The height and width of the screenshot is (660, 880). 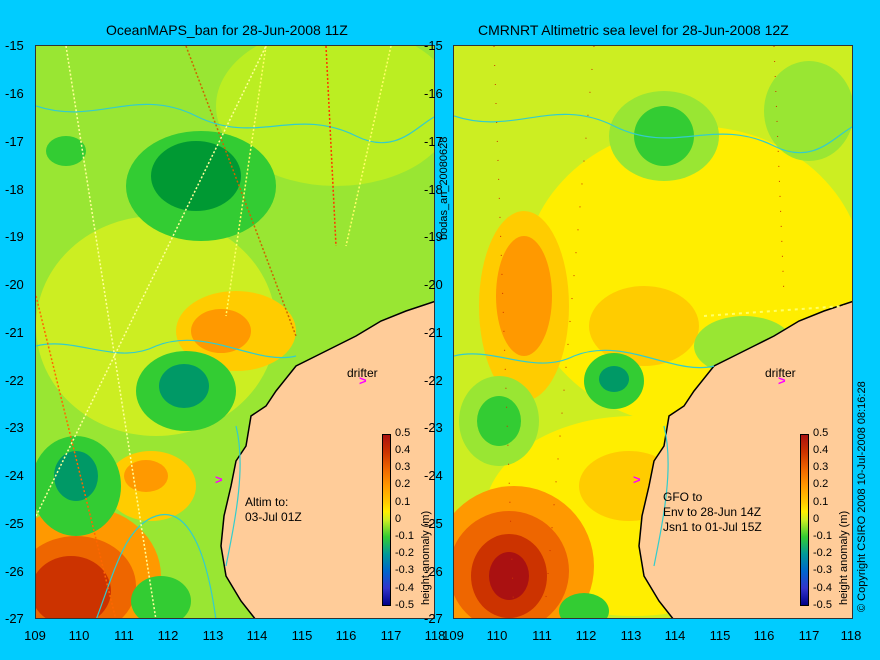 I want to click on left-drifter-marker-icon: >, so click(x=363, y=380).